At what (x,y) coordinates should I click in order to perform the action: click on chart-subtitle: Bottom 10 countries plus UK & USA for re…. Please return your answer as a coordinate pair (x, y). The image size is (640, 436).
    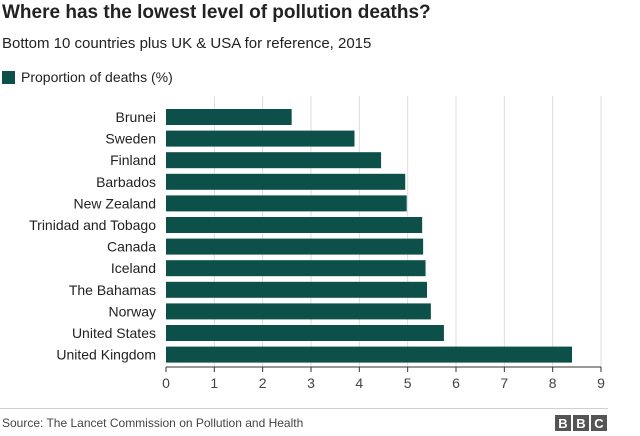
    Looking at the image, I should click on (187, 43).